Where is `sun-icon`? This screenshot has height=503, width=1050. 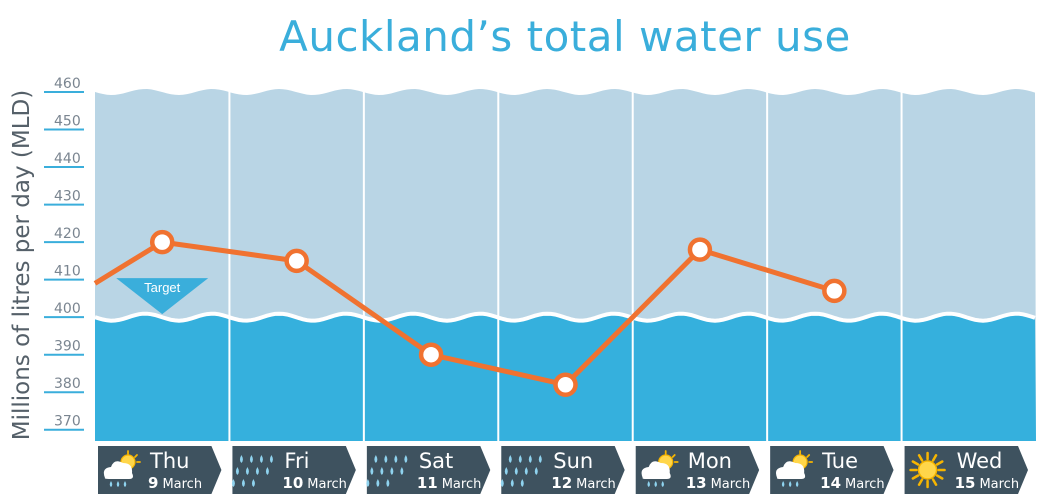 sun-icon is located at coordinates (927, 470).